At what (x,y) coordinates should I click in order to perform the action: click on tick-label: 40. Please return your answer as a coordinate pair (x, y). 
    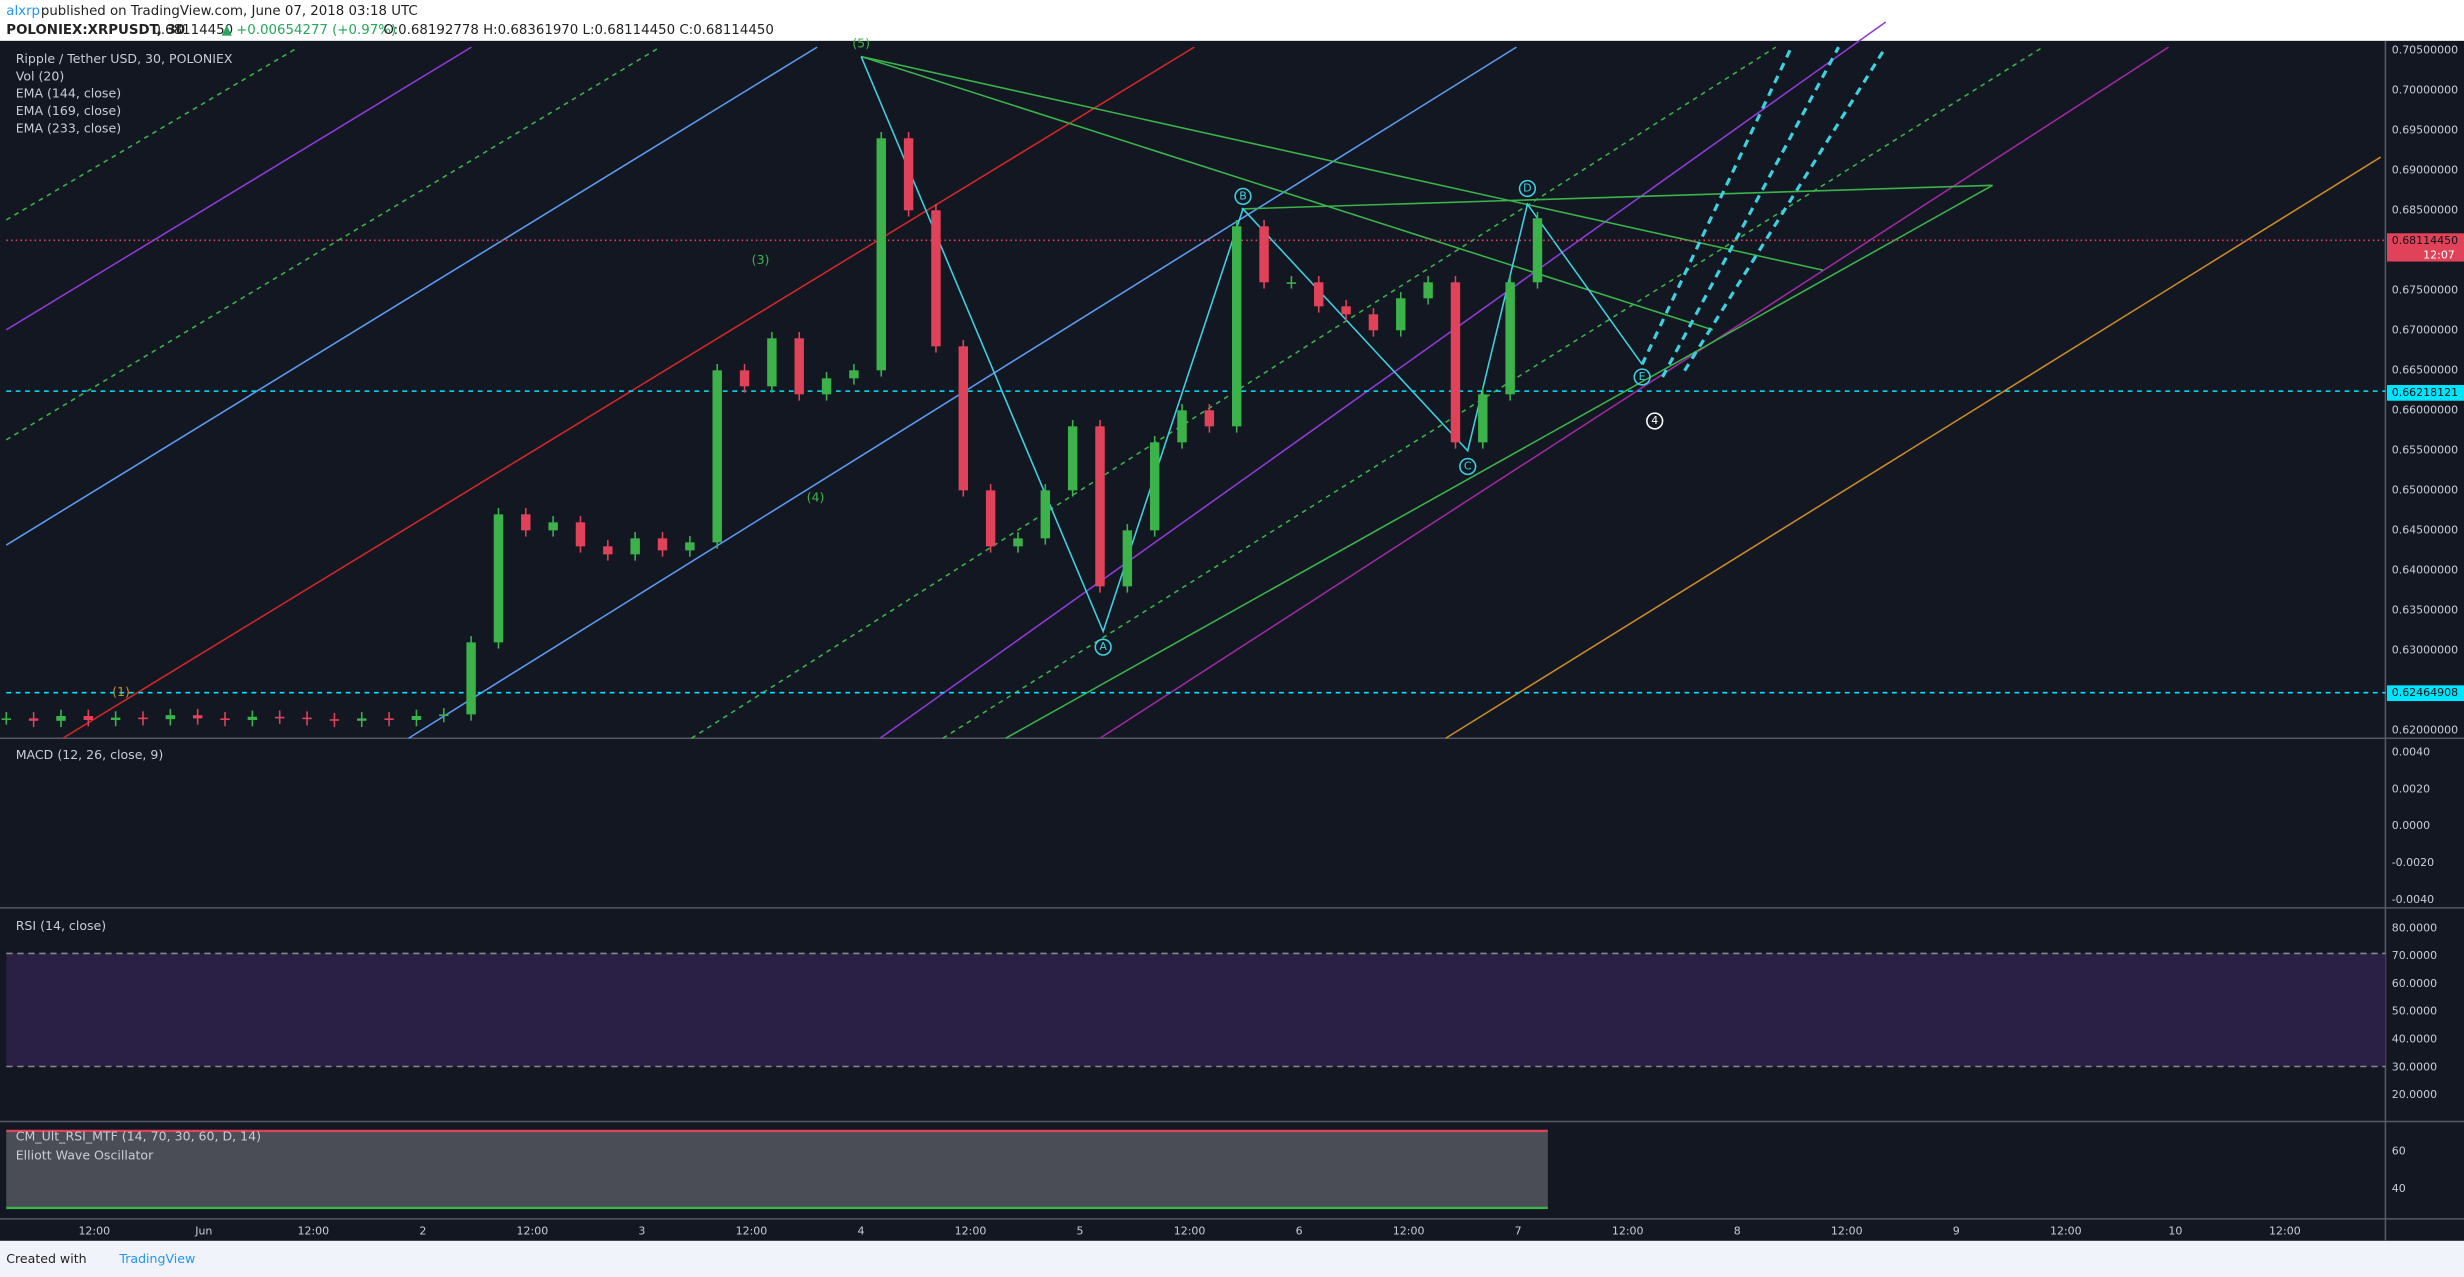
    Looking at the image, I should click on (2399, 1188).